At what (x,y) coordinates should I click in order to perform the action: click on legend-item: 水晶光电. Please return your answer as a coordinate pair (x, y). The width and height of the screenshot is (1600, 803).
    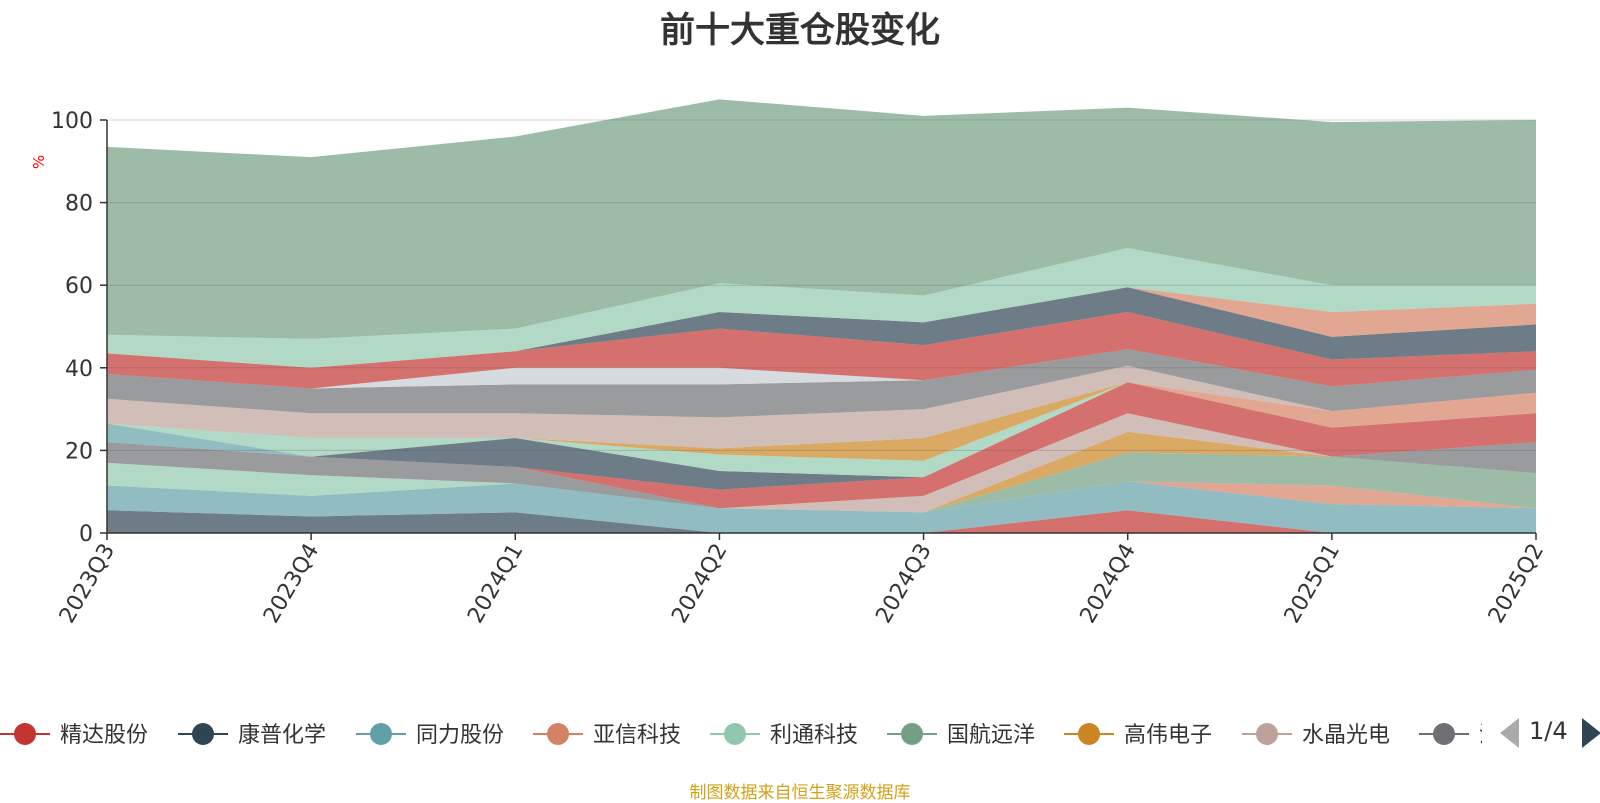
    Looking at the image, I should click on (1316, 735).